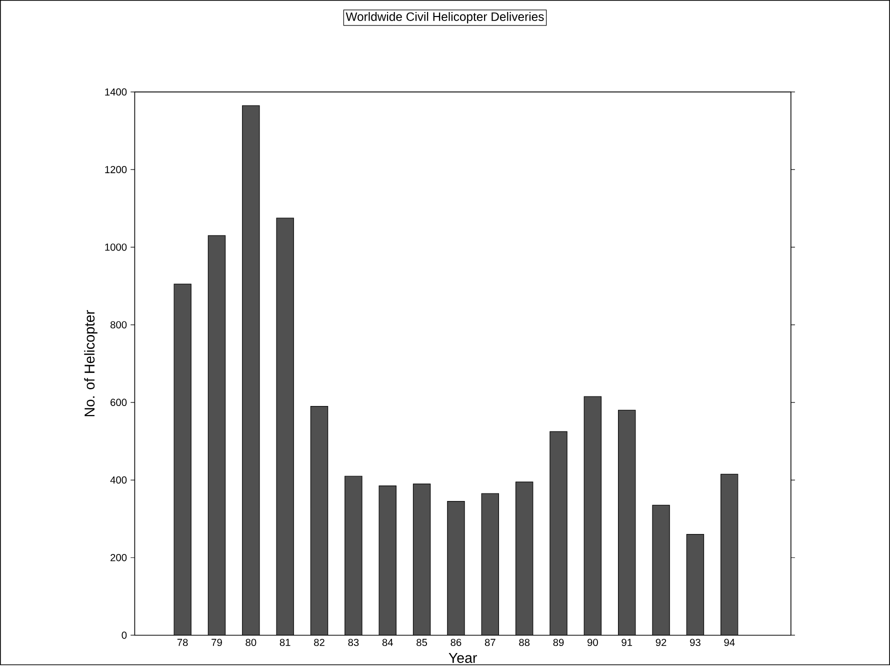 The height and width of the screenshot is (666, 890). I want to click on x-tick-label: 85, so click(422, 642).